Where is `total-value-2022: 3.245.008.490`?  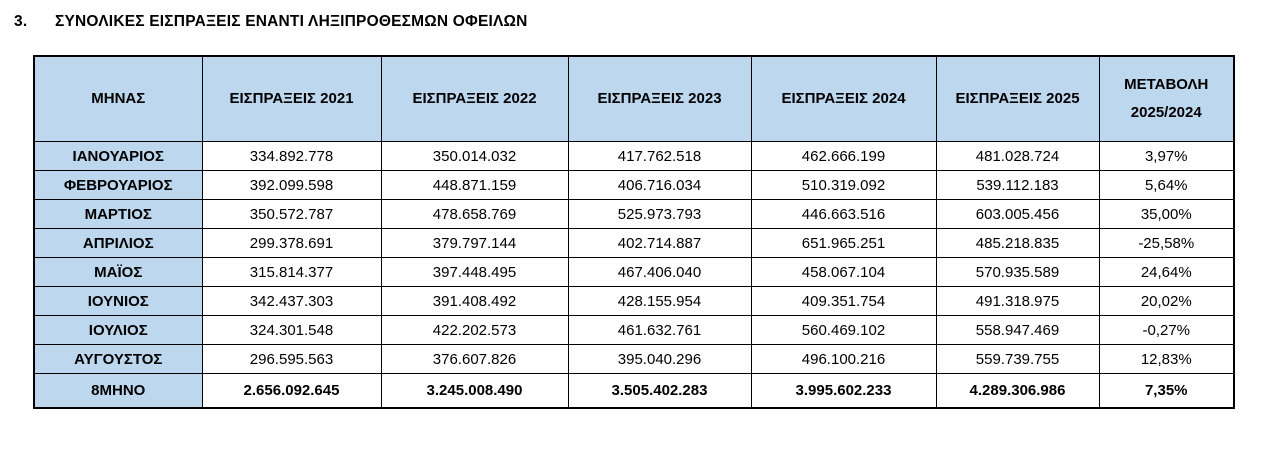
total-value-2022: 3.245.008.490 is located at coordinates (474, 391).